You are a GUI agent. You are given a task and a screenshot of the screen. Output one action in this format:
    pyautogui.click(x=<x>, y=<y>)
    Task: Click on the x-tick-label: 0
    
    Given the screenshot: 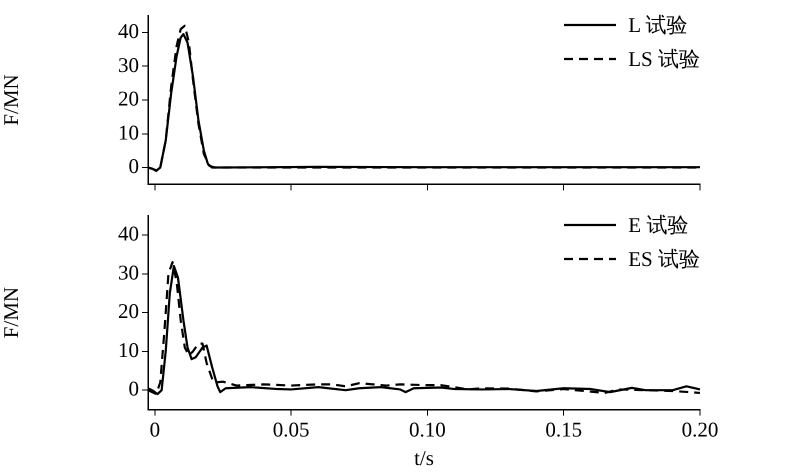 What is the action you would take?
    pyautogui.click(x=155, y=430)
    